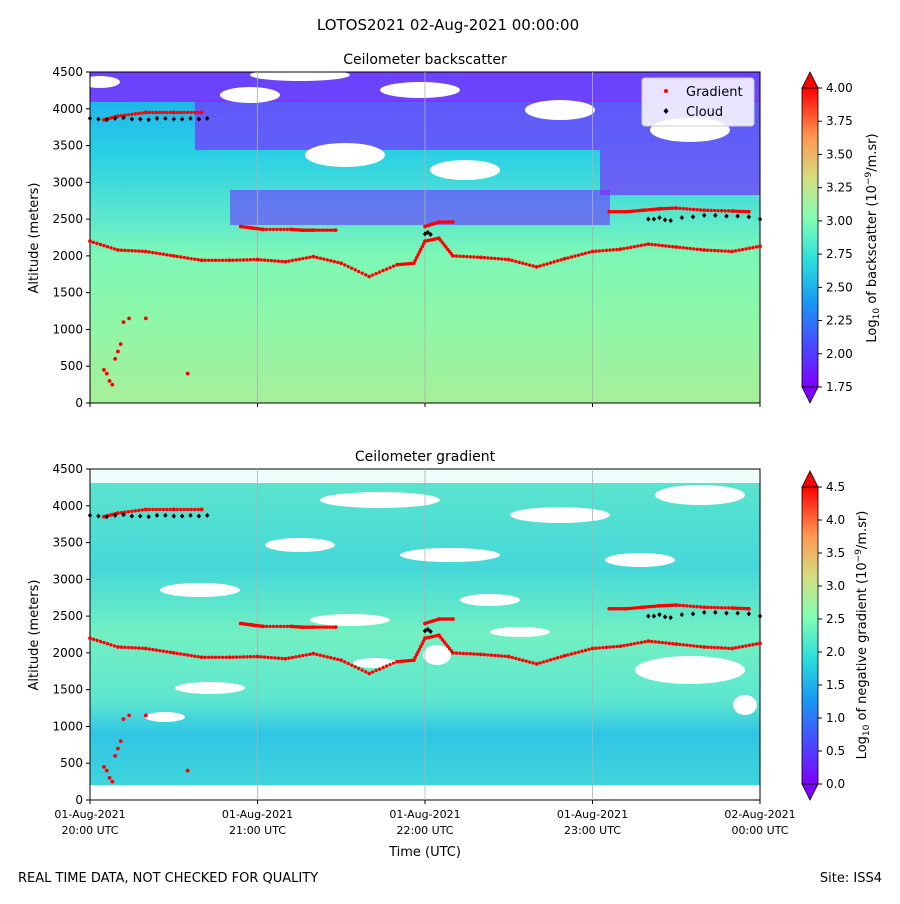  I want to click on y-tick-label: 2500, so click(67, 616).